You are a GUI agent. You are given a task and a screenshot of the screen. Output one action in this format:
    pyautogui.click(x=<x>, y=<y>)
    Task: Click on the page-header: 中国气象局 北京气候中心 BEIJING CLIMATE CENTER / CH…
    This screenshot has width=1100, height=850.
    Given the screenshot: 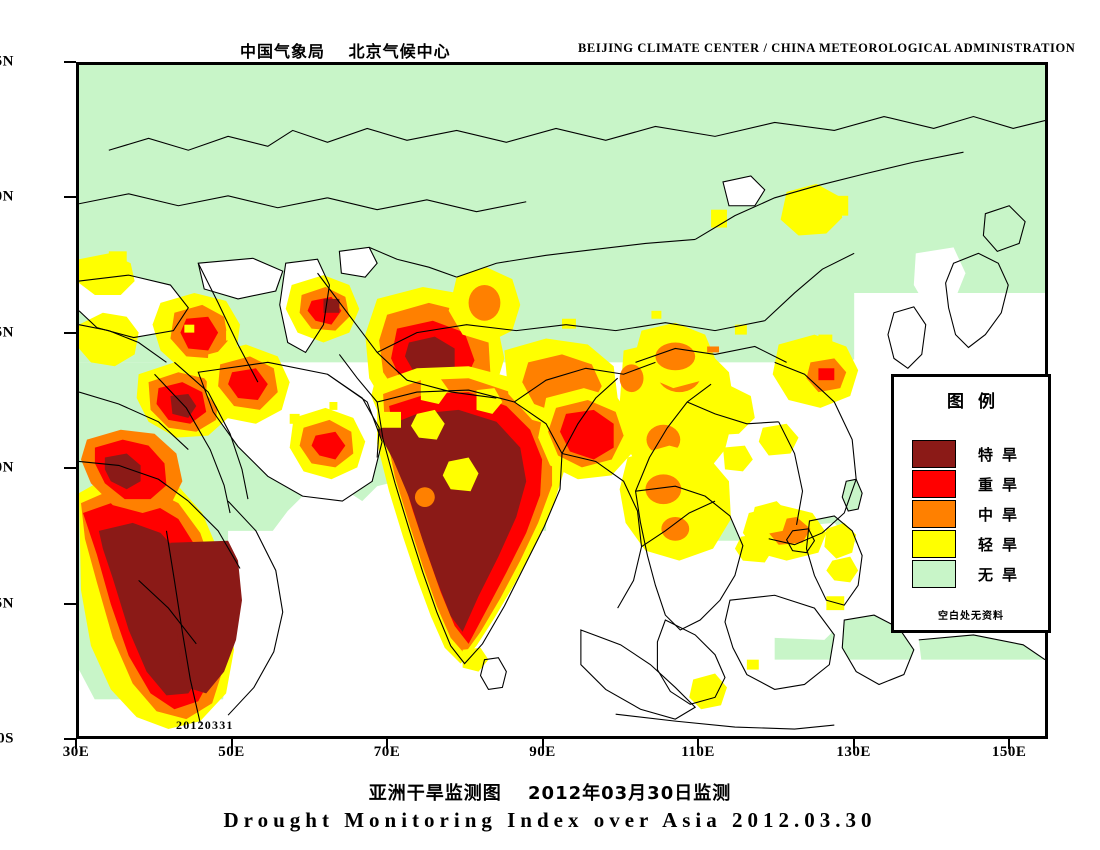 What is the action you would take?
    pyautogui.click(x=550, y=51)
    